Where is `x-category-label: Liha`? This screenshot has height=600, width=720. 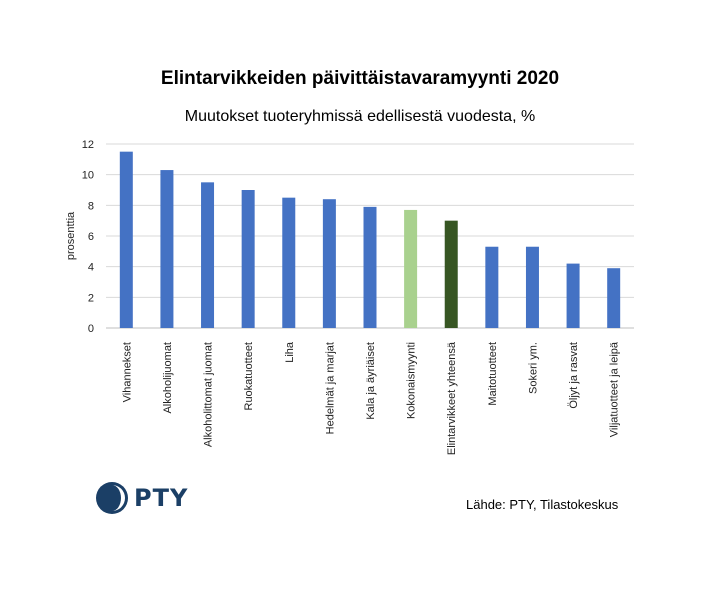 x-category-label: Liha is located at coordinates (290, 352).